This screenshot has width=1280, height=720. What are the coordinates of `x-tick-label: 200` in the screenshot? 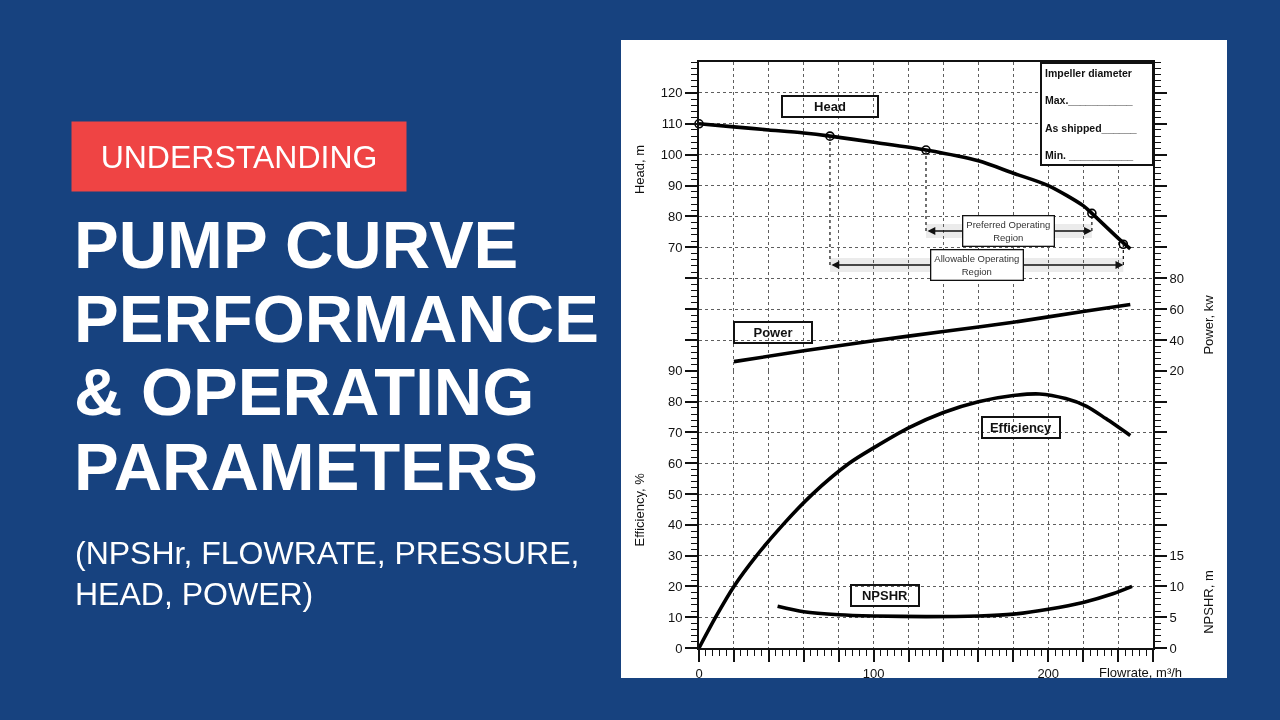 It's located at (1048, 673).